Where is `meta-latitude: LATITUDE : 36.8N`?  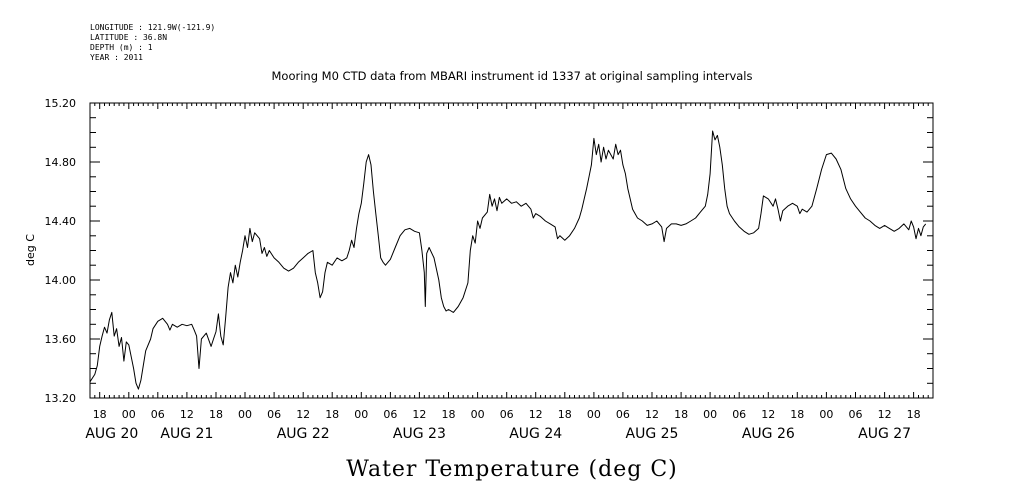 meta-latitude: LATITUDE : 36.8N is located at coordinates (128, 37).